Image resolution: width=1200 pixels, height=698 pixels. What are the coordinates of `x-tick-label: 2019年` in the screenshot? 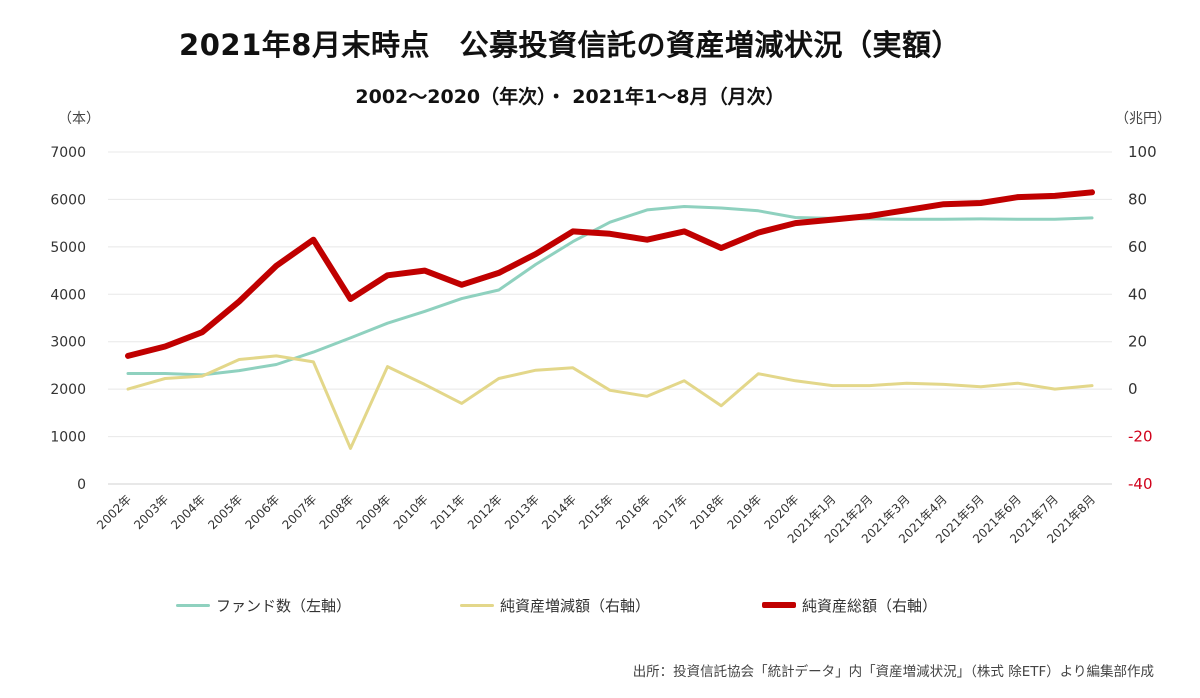 It's located at (744, 512).